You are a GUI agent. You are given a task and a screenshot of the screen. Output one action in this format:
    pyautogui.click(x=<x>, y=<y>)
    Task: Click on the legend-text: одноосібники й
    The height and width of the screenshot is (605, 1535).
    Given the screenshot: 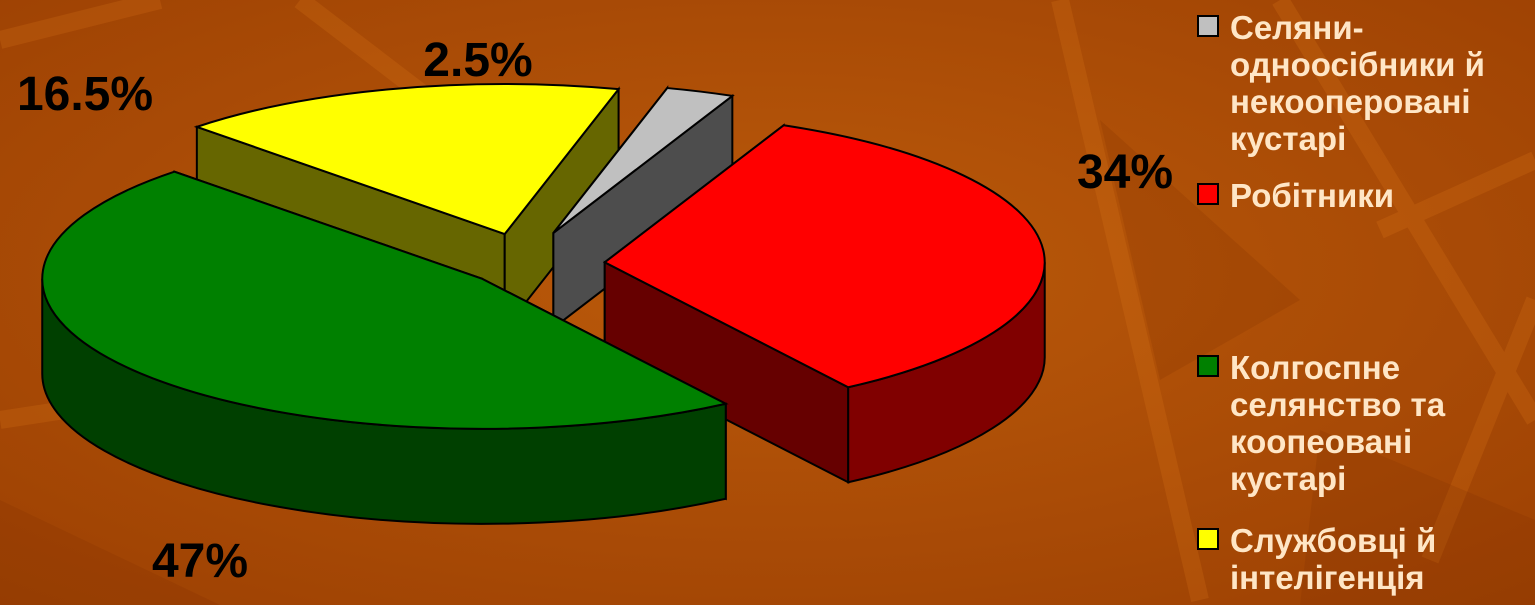 What is the action you would take?
    pyautogui.click(x=1357, y=64)
    